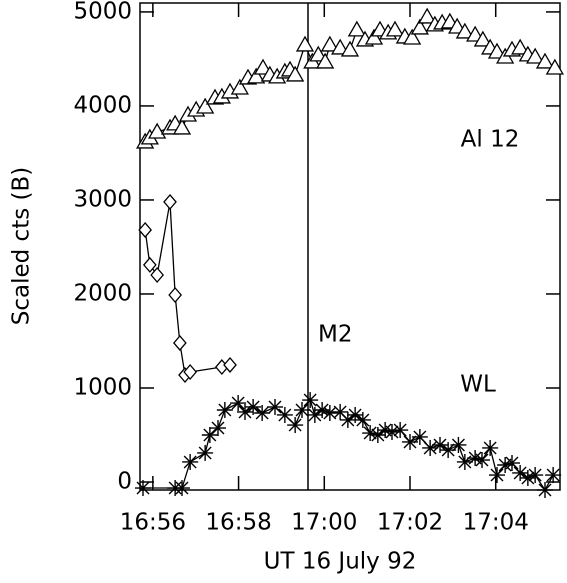  What do you see at coordinates (102, 387) in the screenshot?
I see `y-tick-label: 1000` at bounding box center [102, 387].